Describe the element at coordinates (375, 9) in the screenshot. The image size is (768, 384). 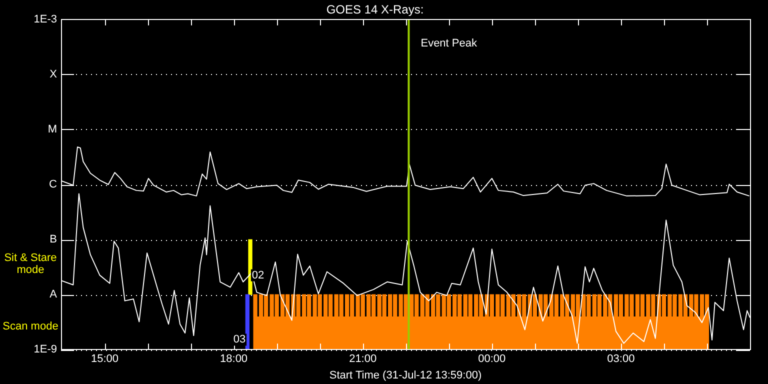
I see `chart-title: GOES 14 X-Rays:` at that location.